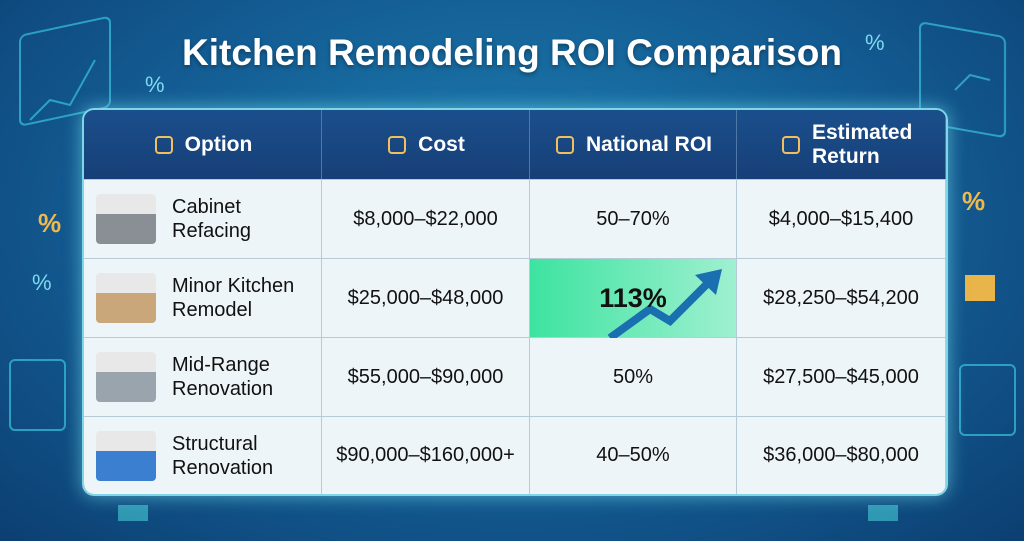  I want to click on column-header-text: National ROI, so click(648, 144).